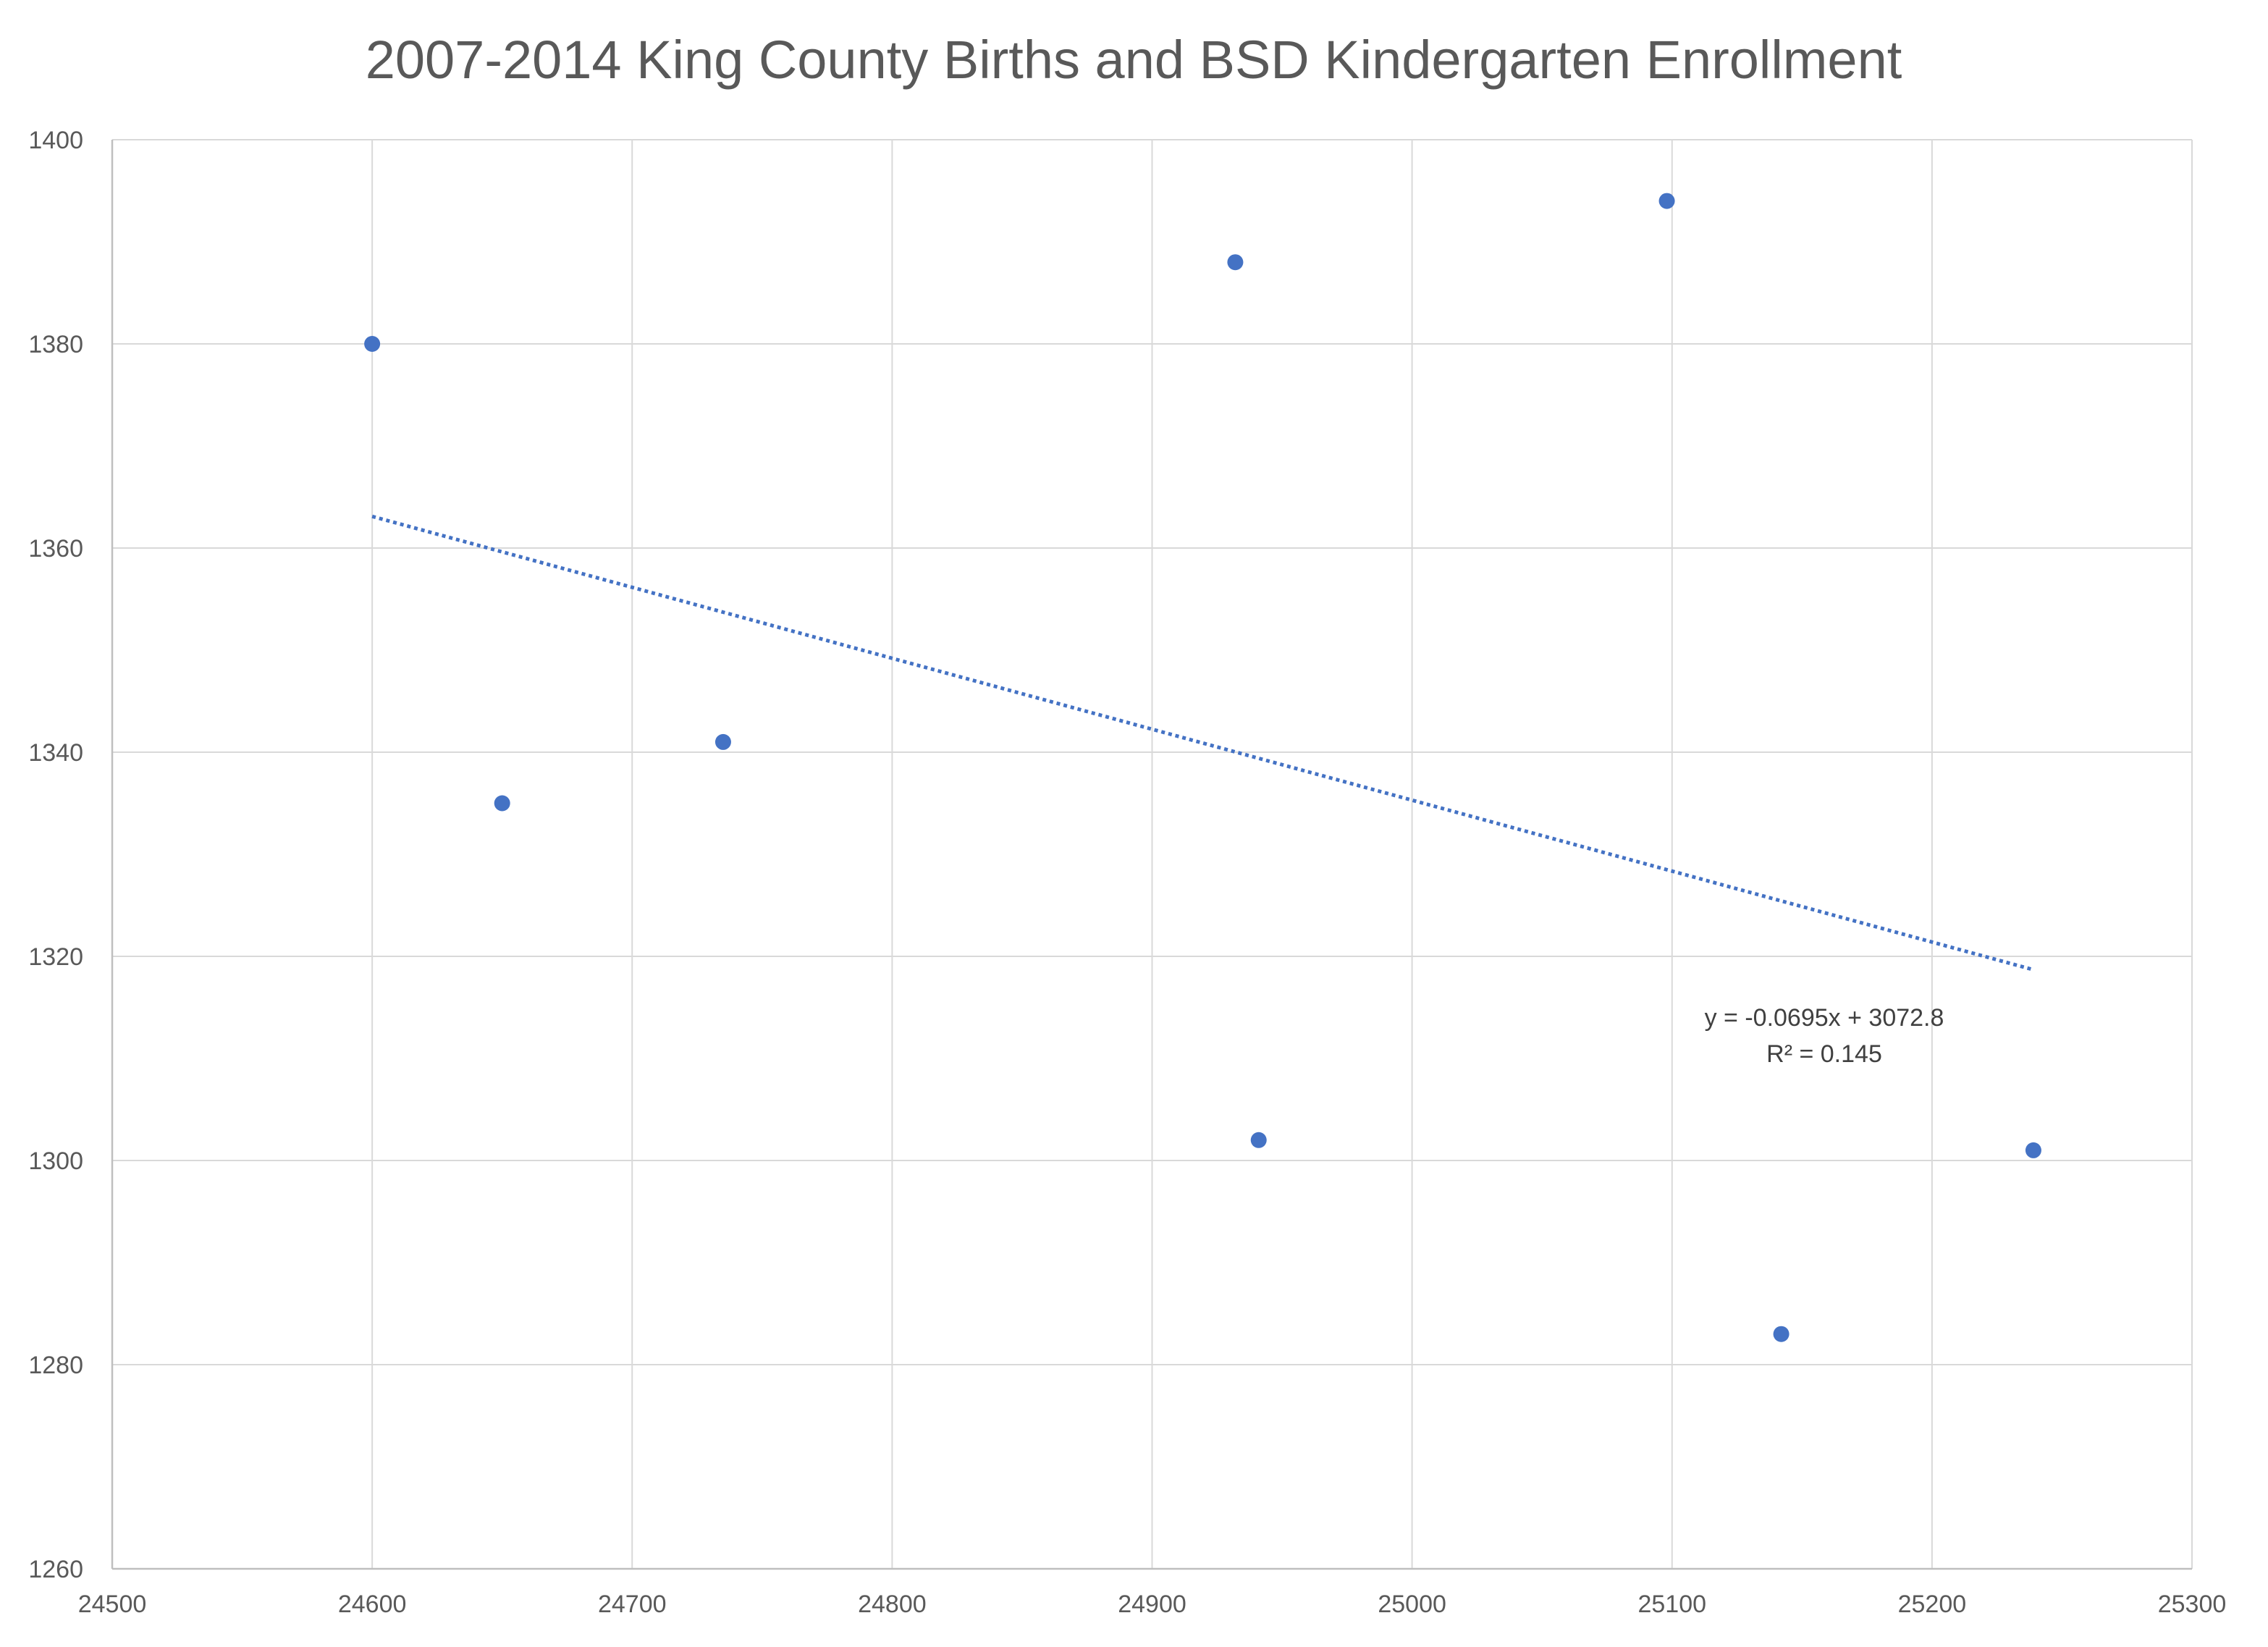  Describe the element at coordinates (2192, 1605) in the screenshot. I see `x-tick-label: 25300` at that location.